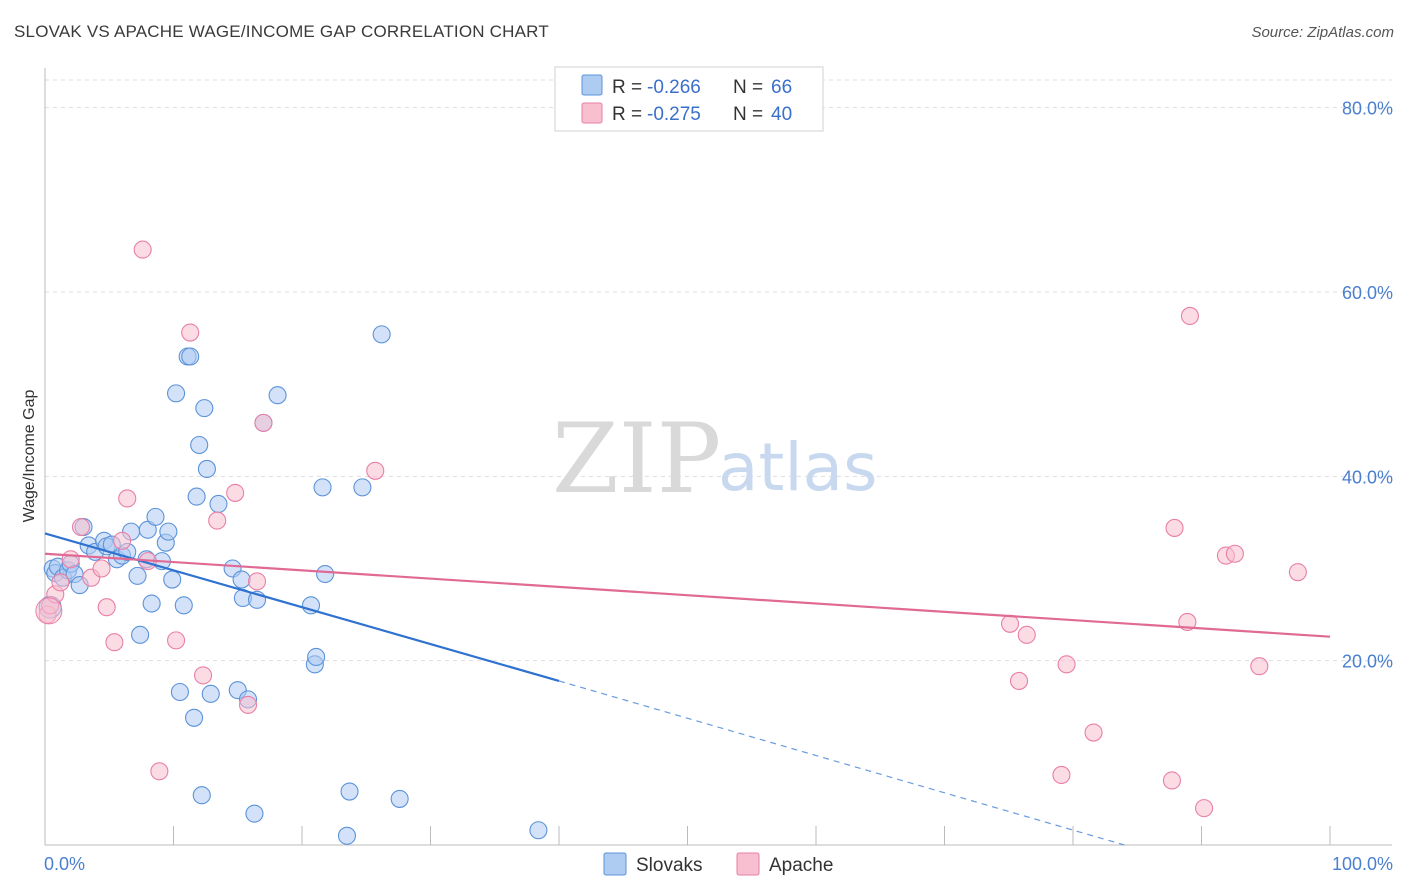 The width and height of the screenshot is (1406, 892). I want to click on legend-n-value-1: 66, so click(781, 87).